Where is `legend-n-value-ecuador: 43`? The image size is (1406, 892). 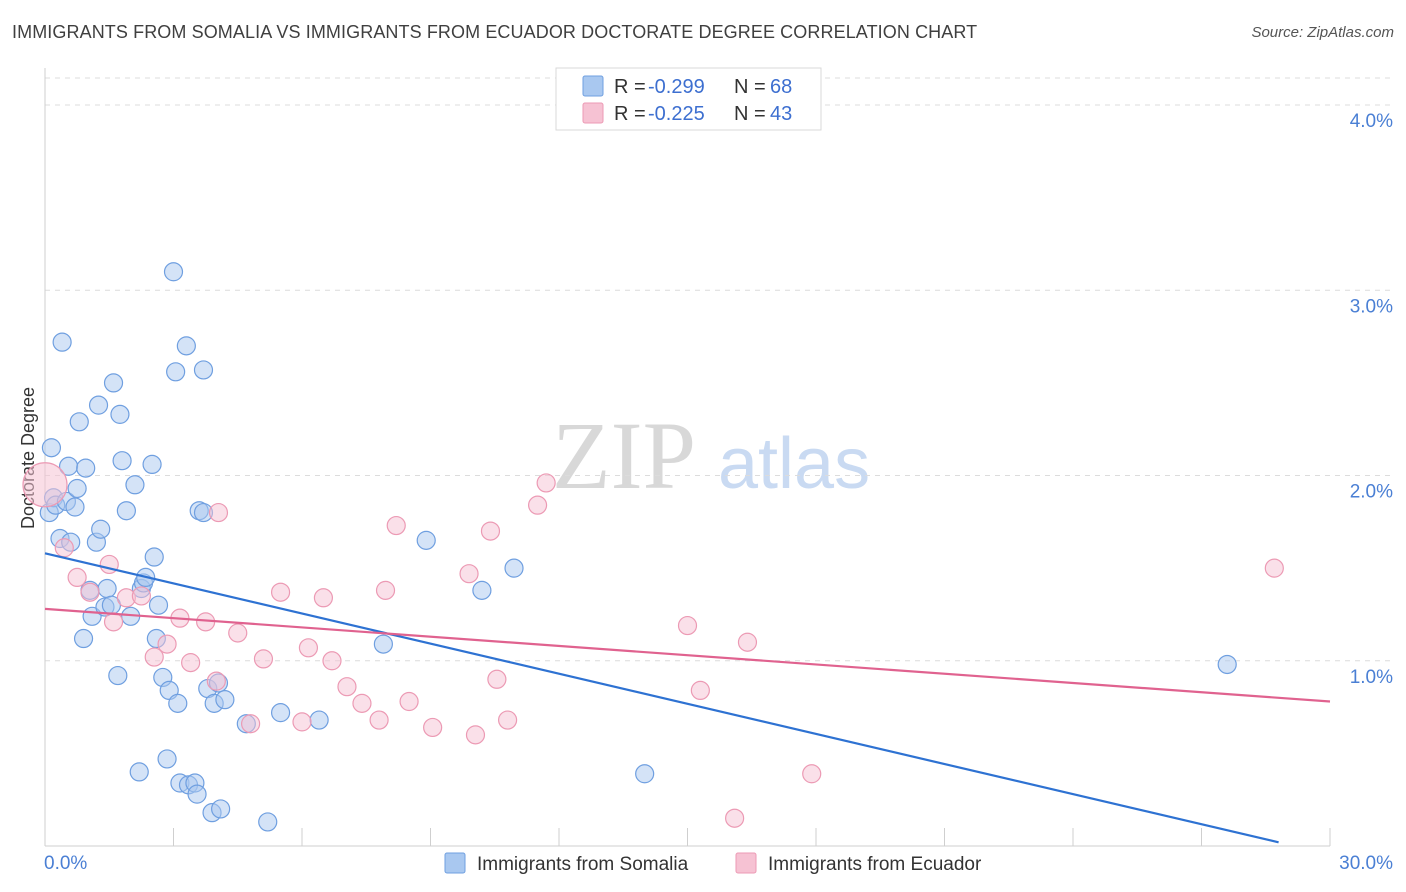 legend-n-value-ecuador: 43 is located at coordinates (781, 114).